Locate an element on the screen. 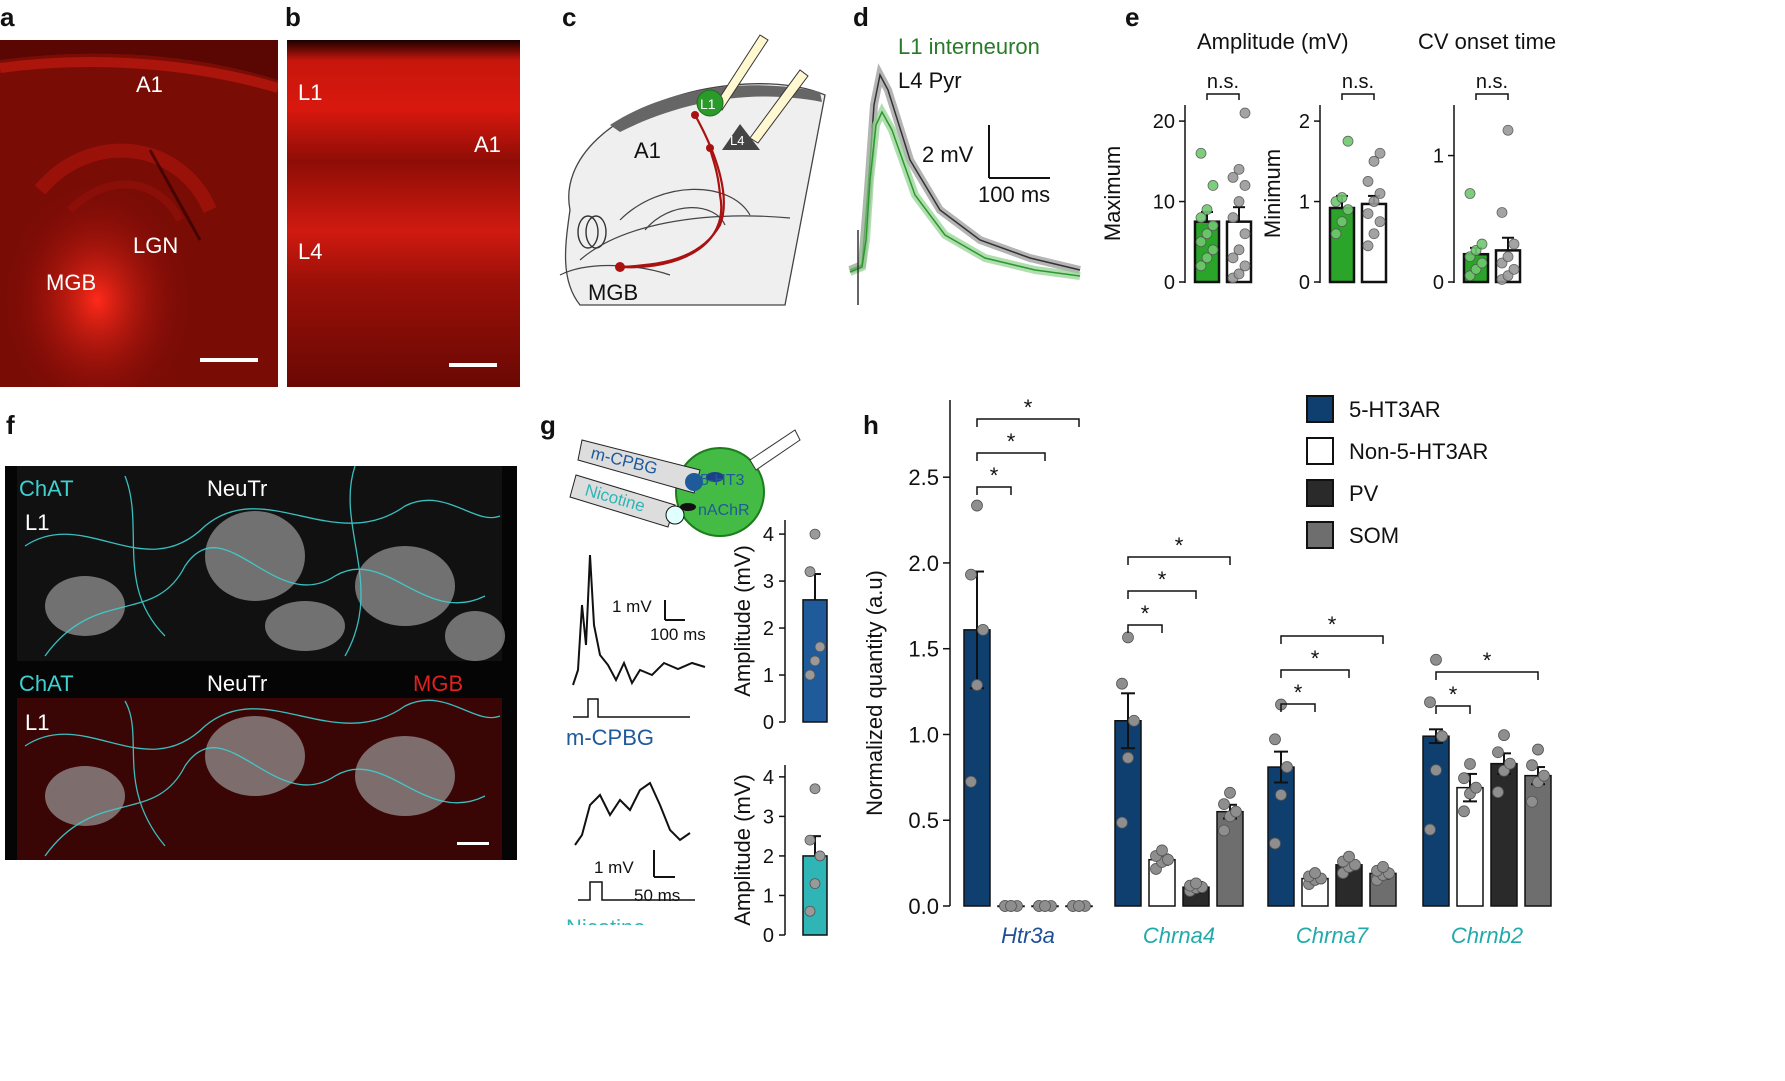 The image size is (1785, 1081). y-tick-label: 2.0 is located at coordinates (923, 563).